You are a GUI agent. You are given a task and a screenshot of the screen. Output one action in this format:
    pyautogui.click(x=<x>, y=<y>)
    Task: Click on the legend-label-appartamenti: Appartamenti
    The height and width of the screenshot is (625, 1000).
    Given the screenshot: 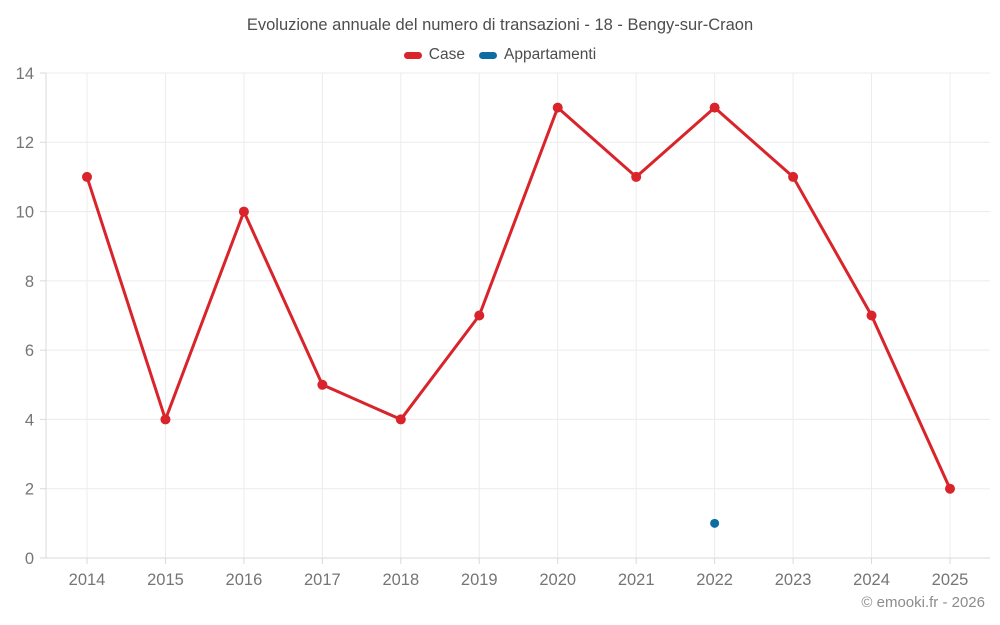 What is the action you would take?
    pyautogui.click(x=550, y=54)
    